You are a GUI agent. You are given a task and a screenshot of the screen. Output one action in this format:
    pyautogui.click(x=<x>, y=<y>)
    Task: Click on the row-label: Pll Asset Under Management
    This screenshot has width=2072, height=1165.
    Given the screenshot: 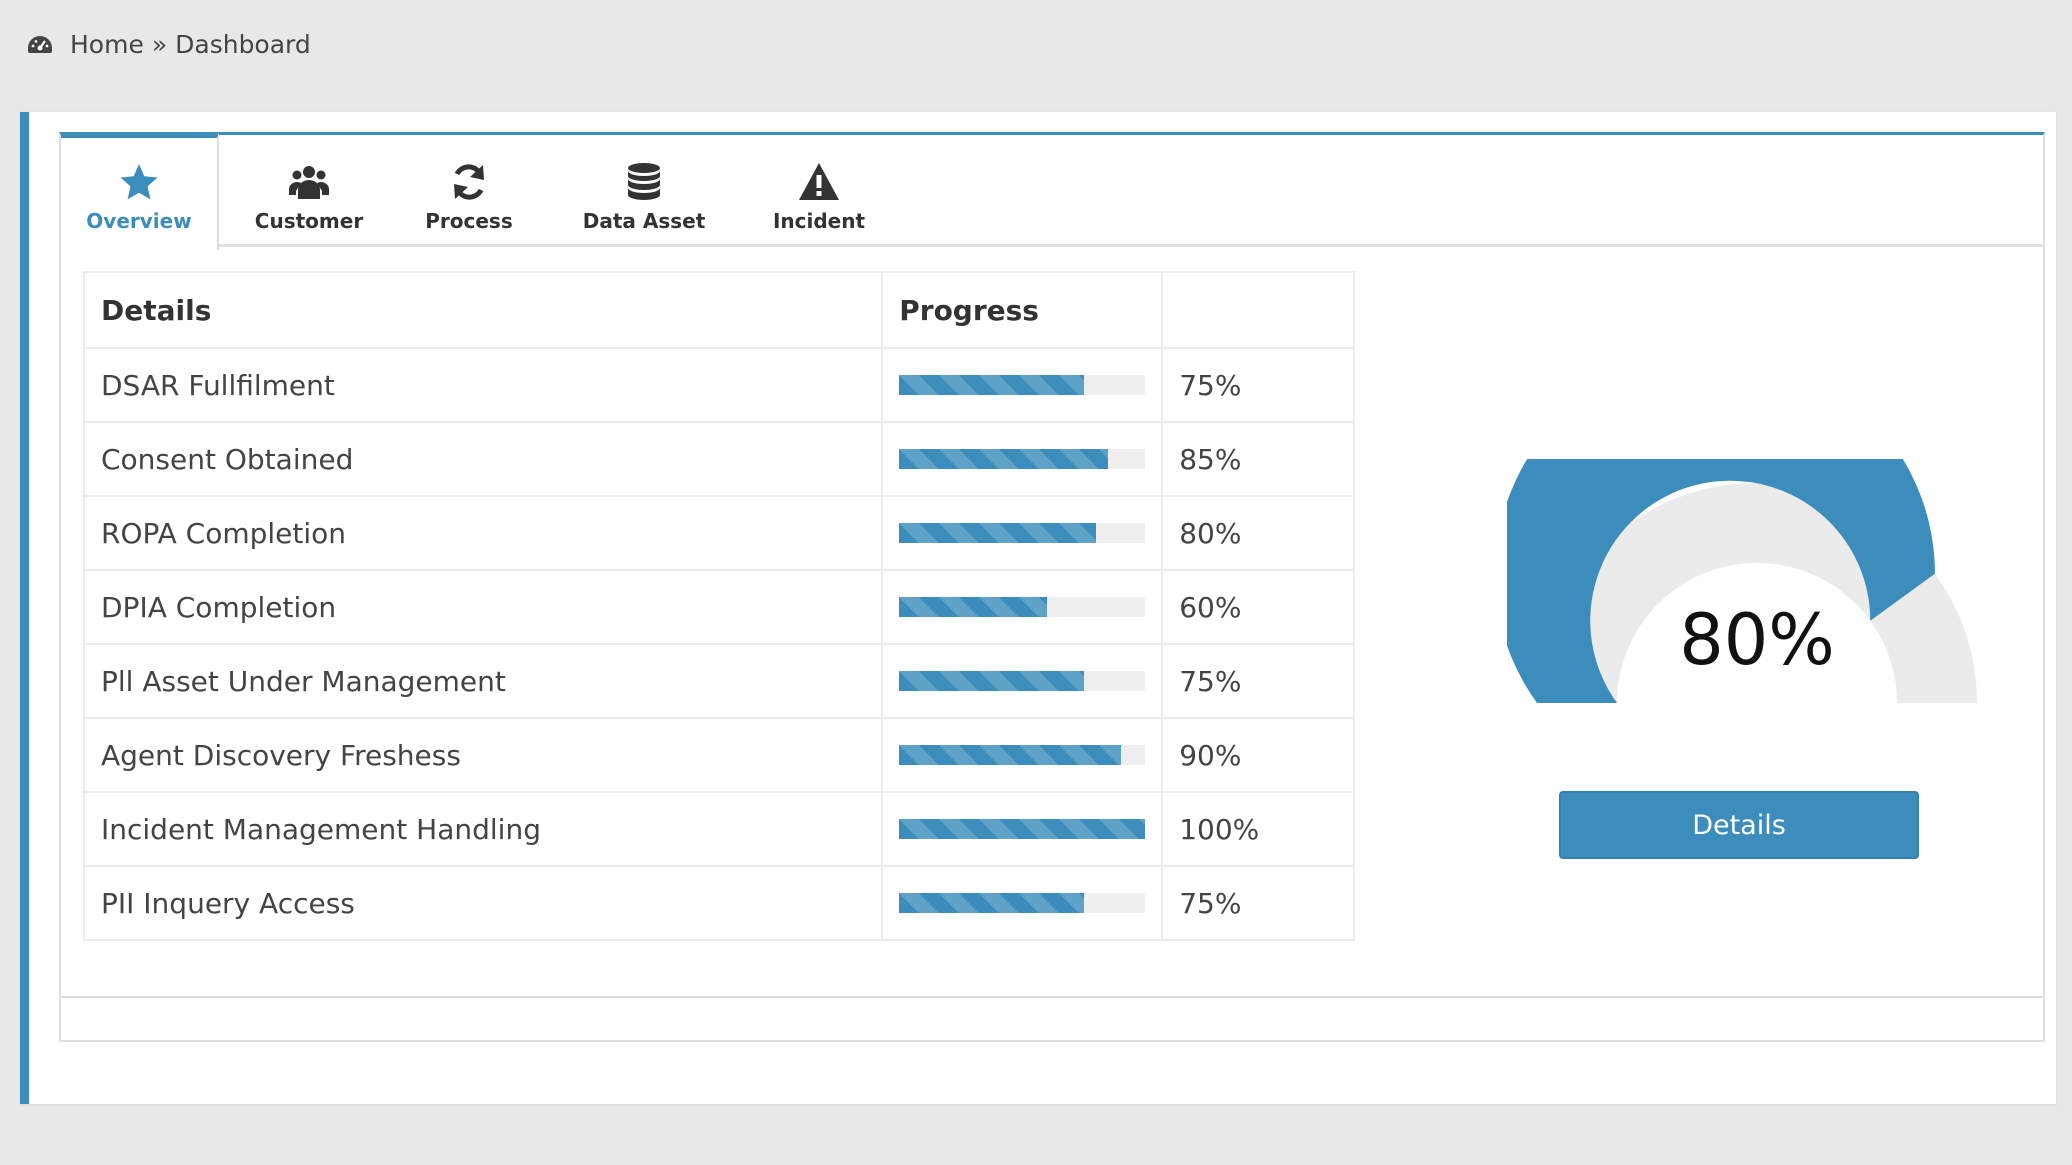 What is the action you would take?
    pyautogui.click(x=483, y=681)
    